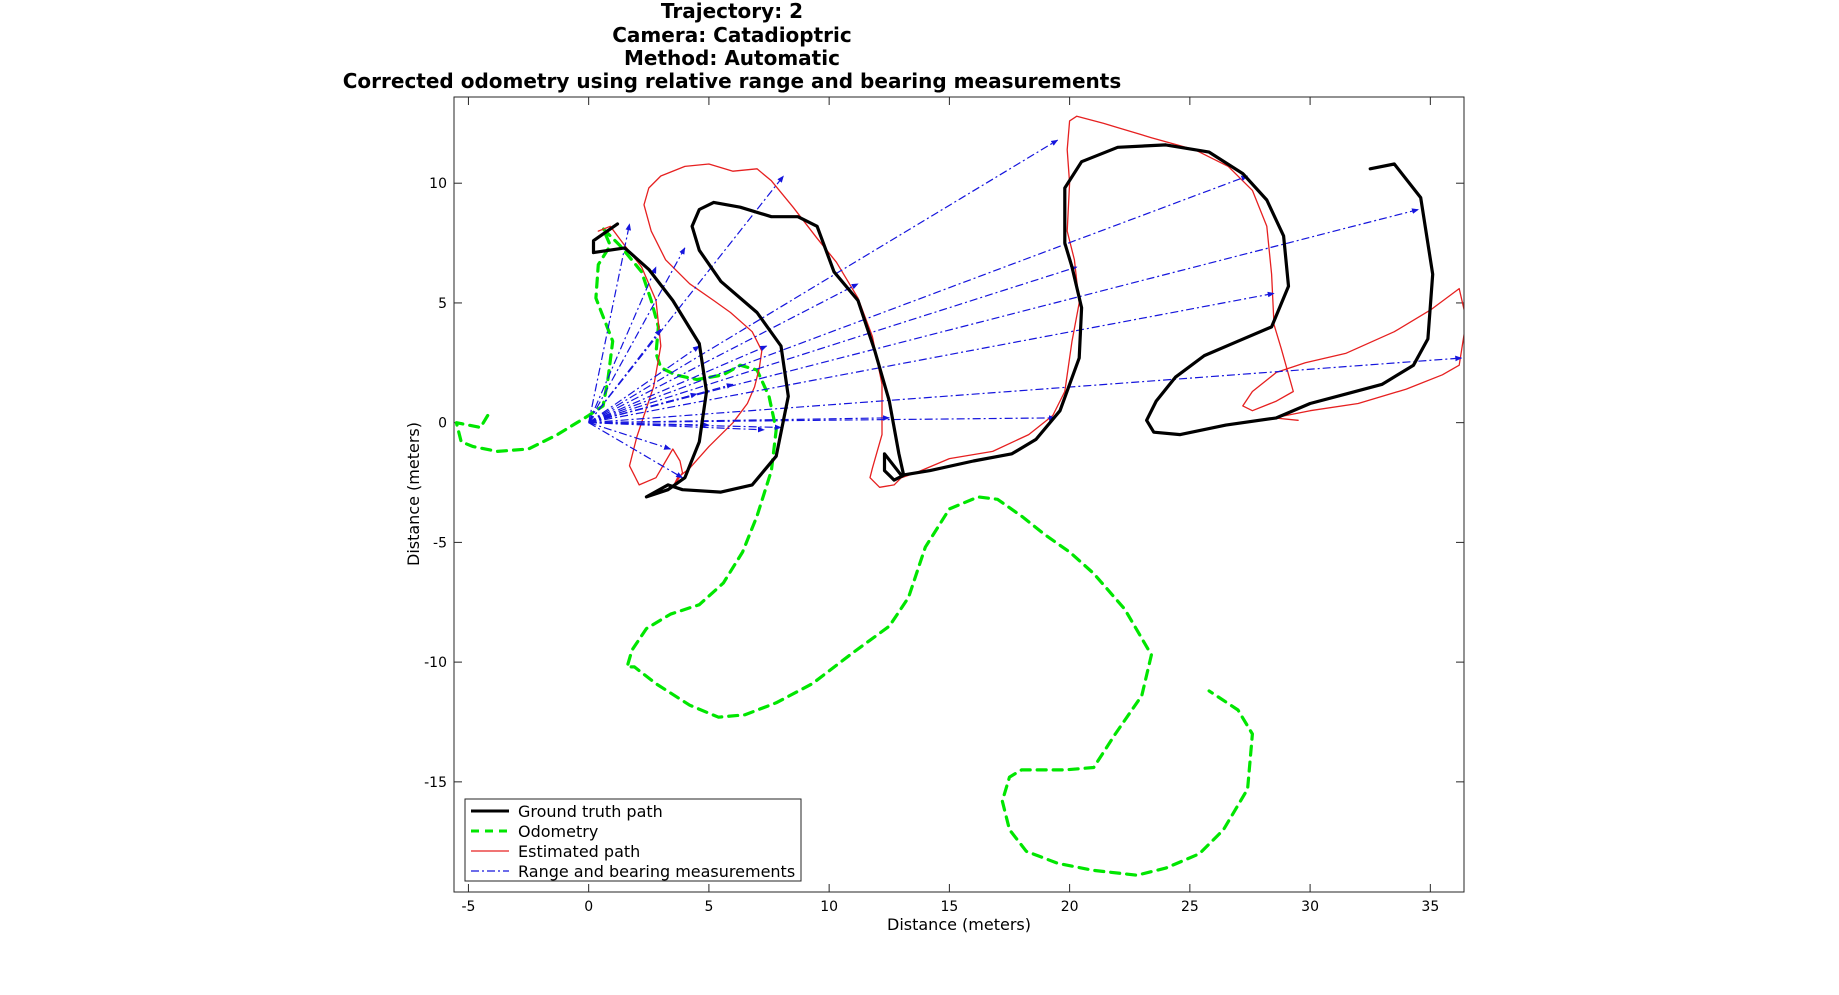 The width and height of the screenshot is (1839, 995). I want to click on x-tick-label: 35, so click(1430, 907).